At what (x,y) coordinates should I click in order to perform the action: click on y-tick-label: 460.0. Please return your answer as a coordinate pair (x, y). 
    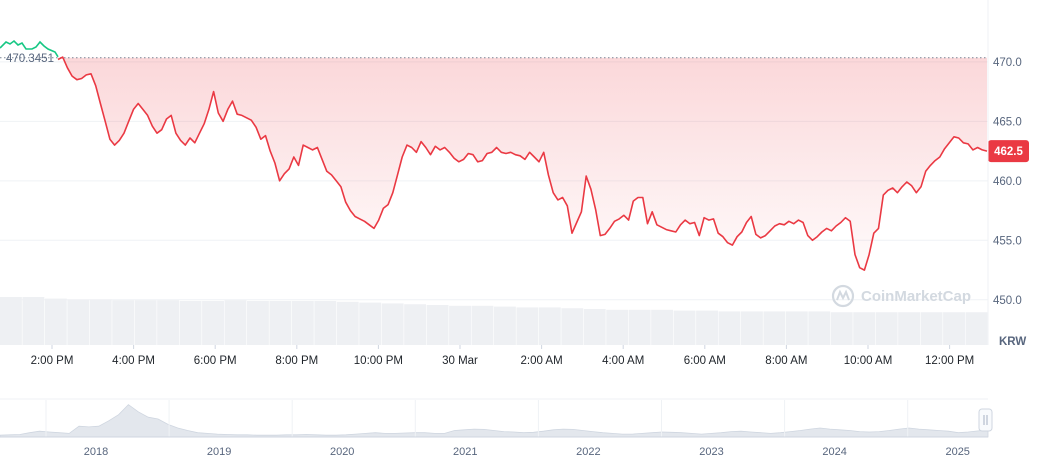
    Looking at the image, I should click on (1007, 182).